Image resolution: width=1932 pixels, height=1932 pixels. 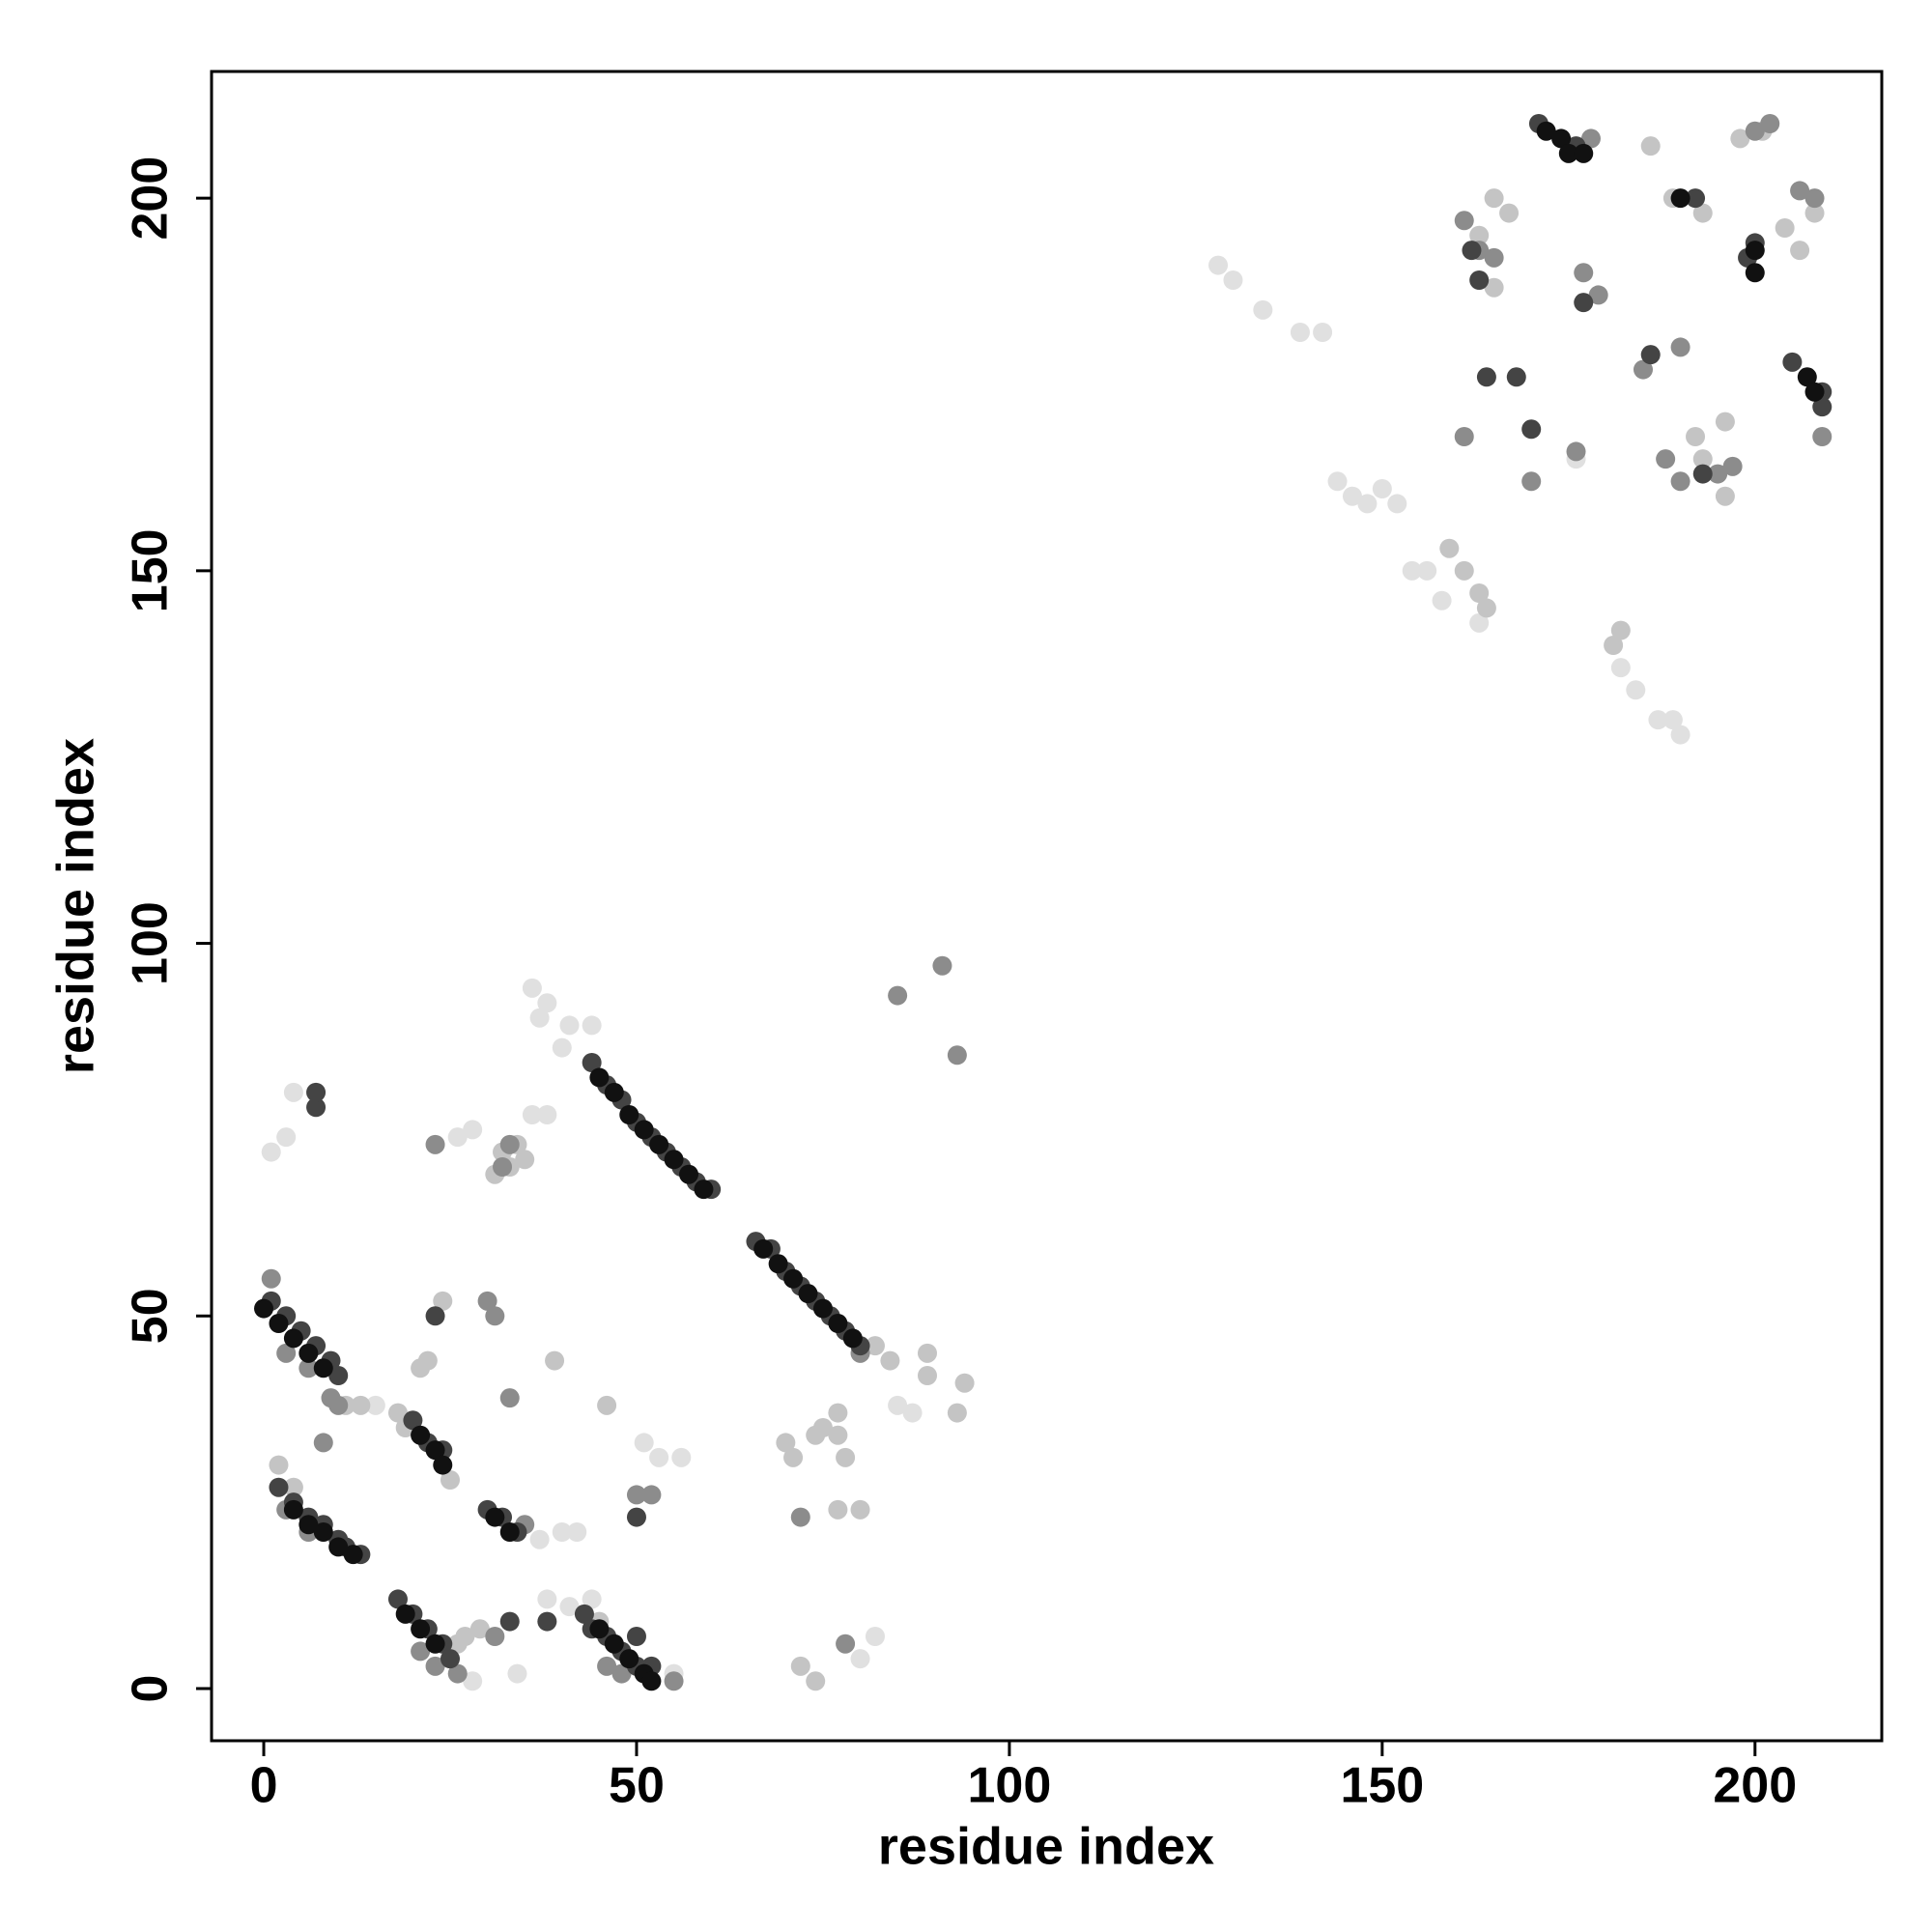 I want to click on x-tick-label: 150, so click(x=1382, y=1786).